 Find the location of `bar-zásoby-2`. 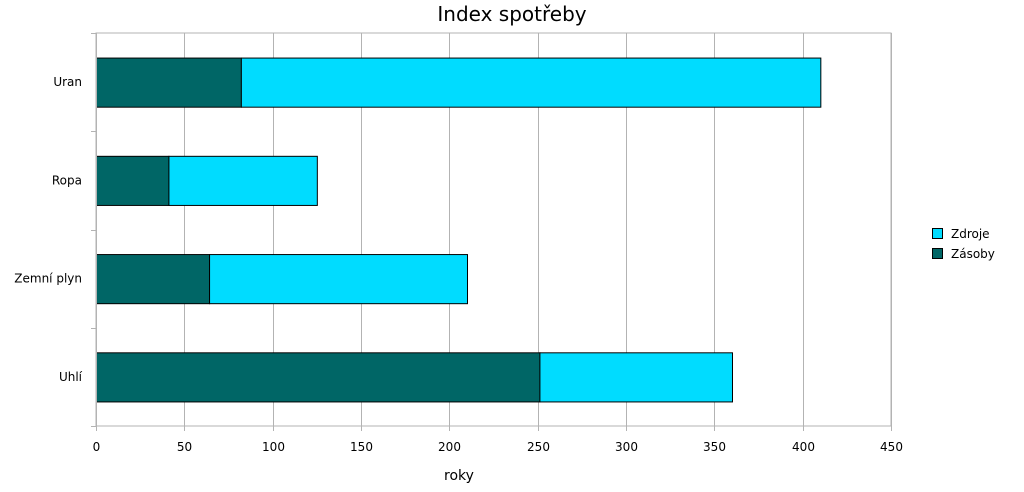

bar-zásoby-2 is located at coordinates (153, 279).